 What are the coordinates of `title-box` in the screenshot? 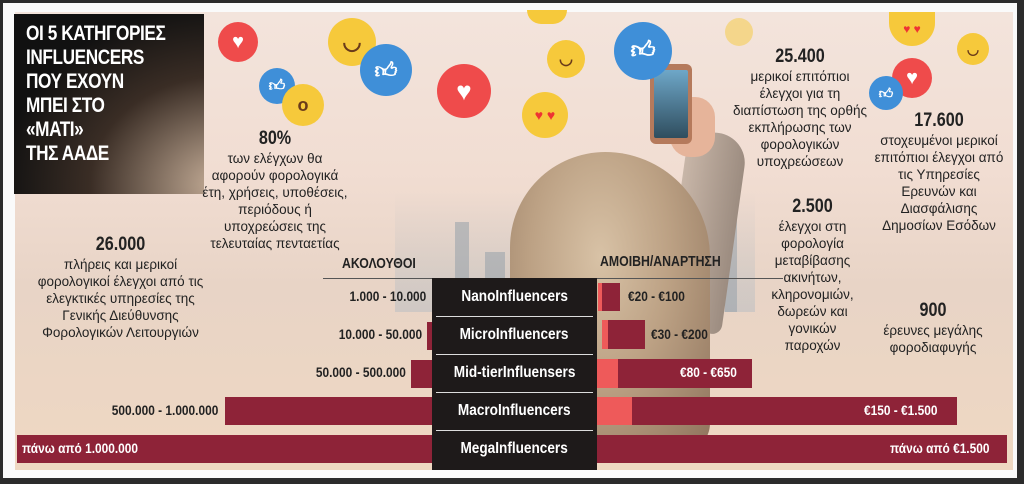 It's located at (109, 104).